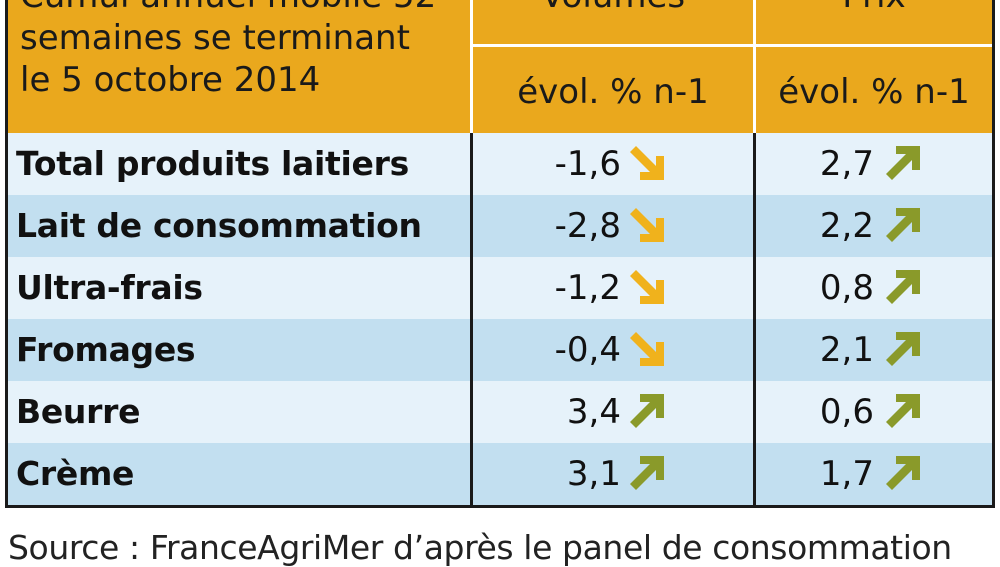 Image resolution: width=1000 pixels, height=567 pixels. I want to click on row-category: Crème, so click(75, 473).